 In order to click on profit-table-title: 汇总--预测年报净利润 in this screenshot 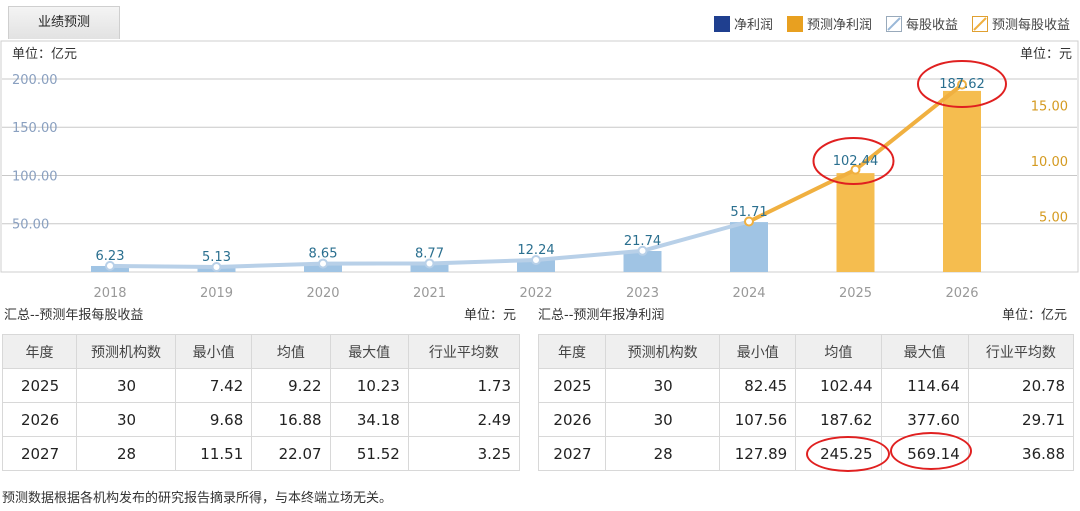, I will do `click(601, 315)`.